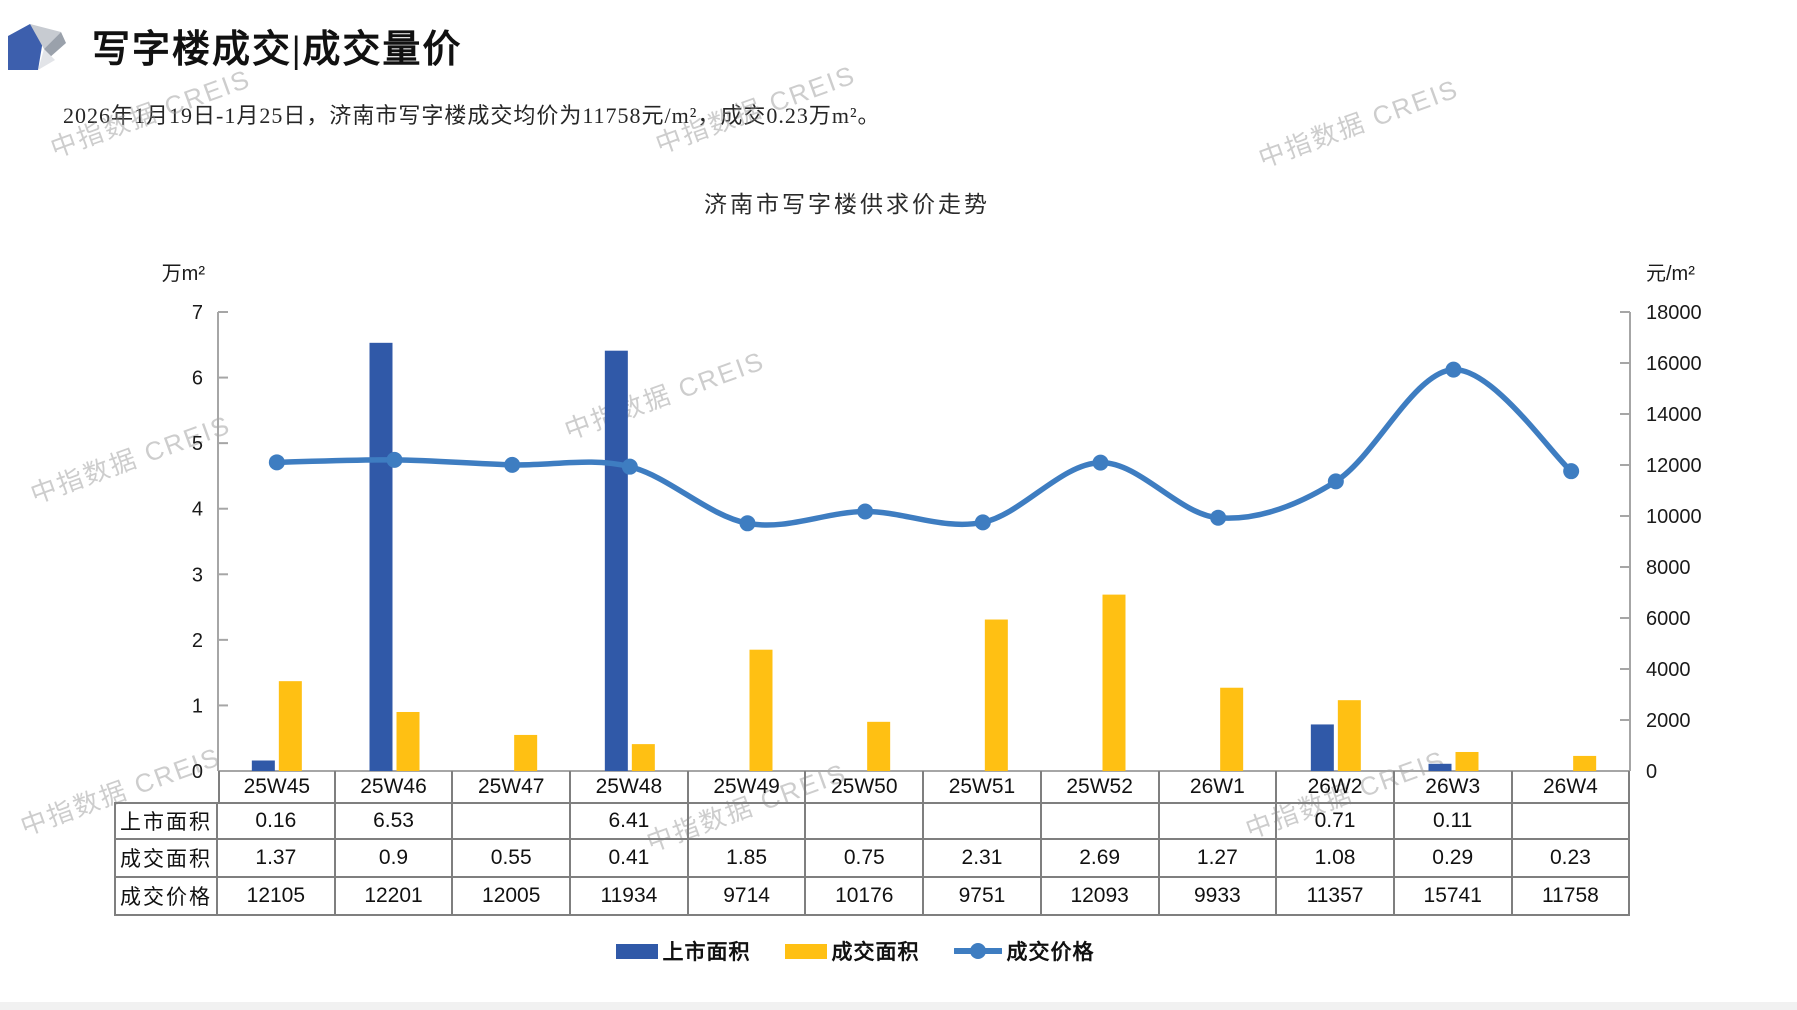 The image size is (1797, 1010). Describe the element at coordinates (1674, 364) in the screenshot. I see `right-axis-tick-label: 16000` at that location.